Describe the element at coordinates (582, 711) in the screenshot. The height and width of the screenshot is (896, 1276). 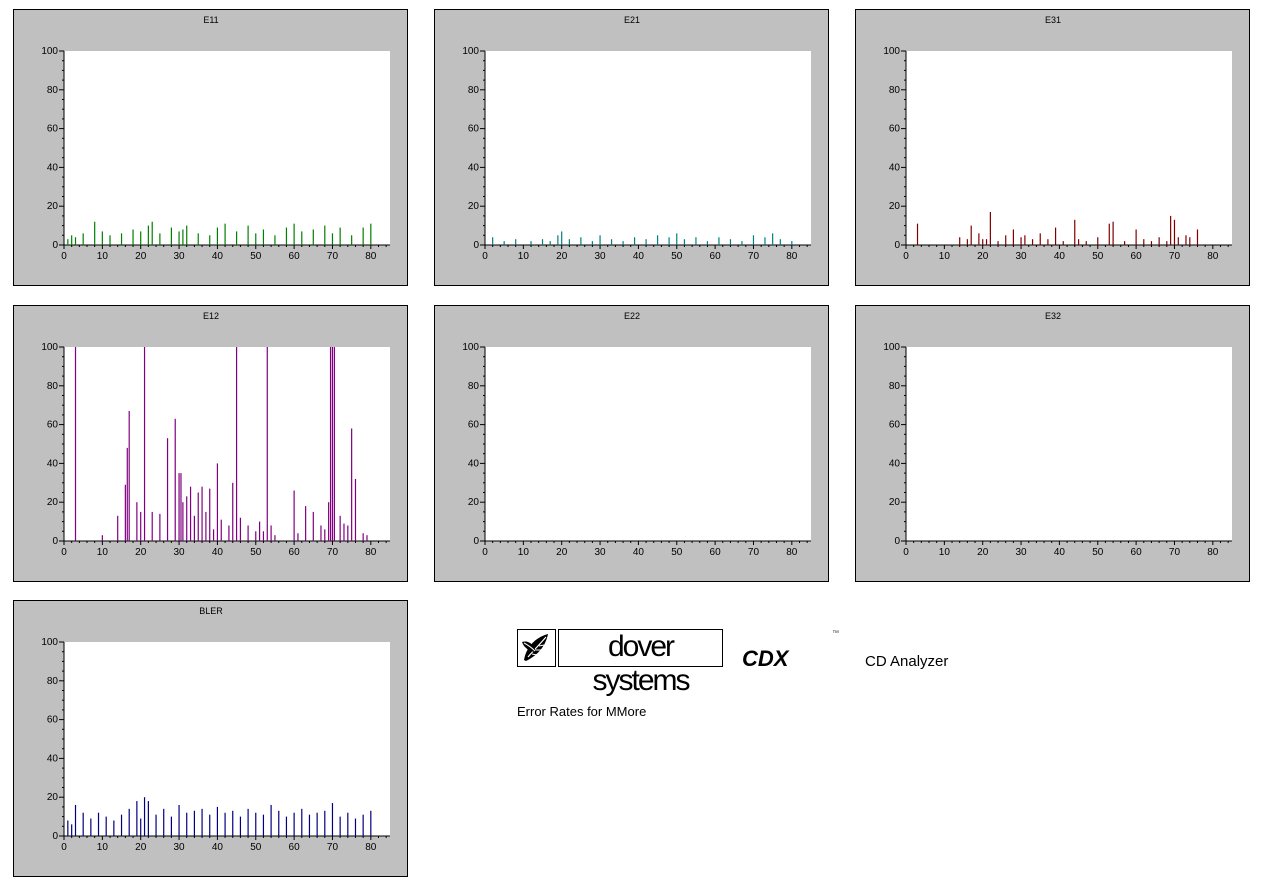
I see `report-subtitle: Error Rates for MMore` at that location.